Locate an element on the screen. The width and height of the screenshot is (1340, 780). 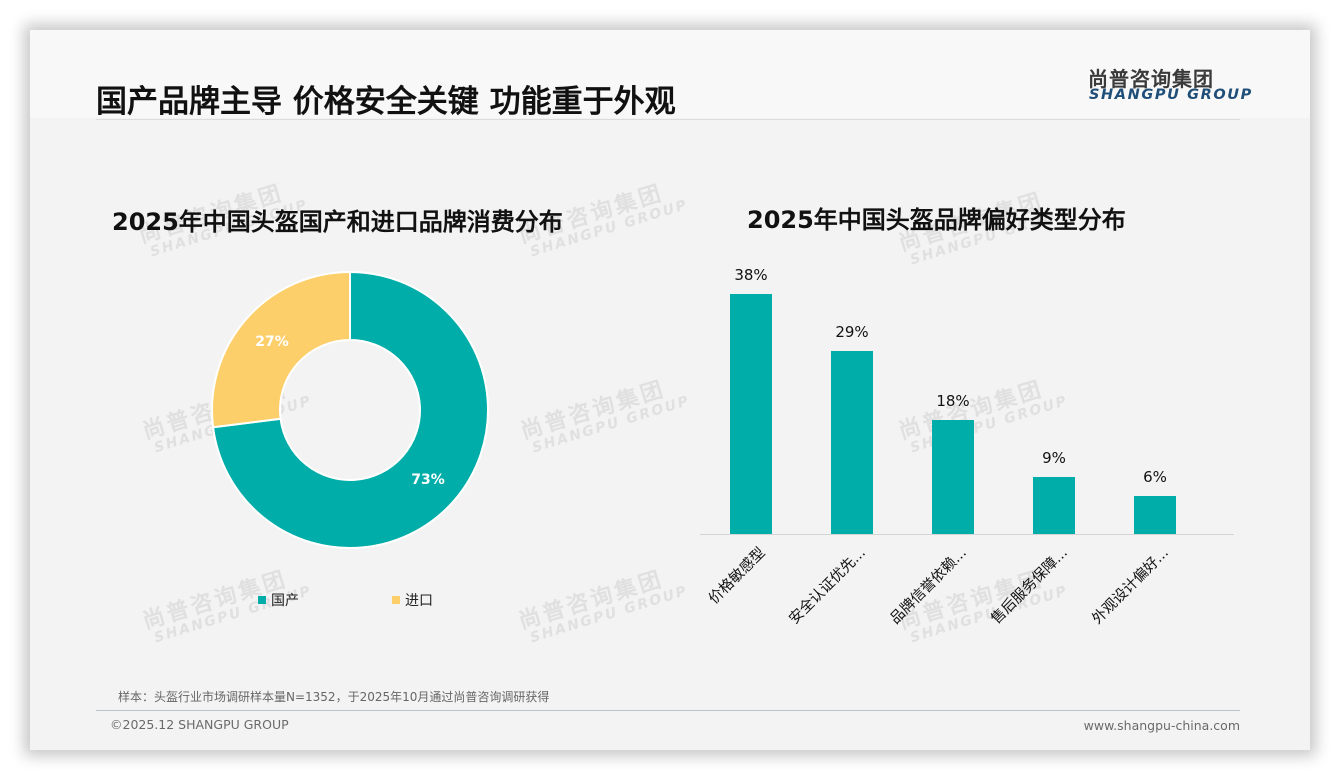
bar-chart-title: 2025年中国头盔品牌偏好类型分布 is located at coordinates (936, 220).